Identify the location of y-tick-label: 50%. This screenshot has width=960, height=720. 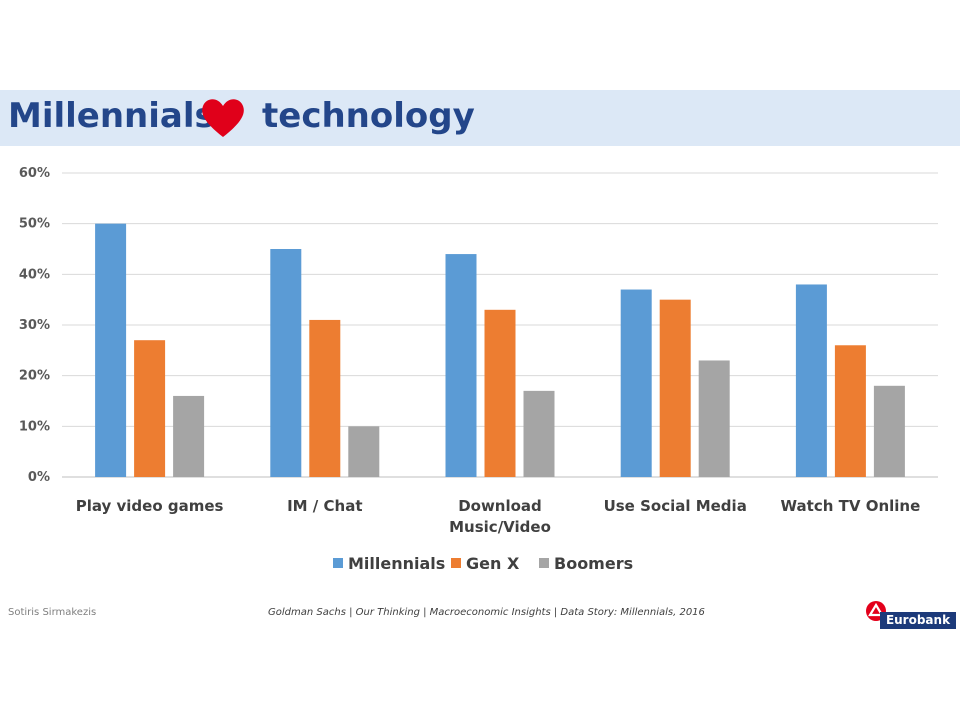
(34, 224).